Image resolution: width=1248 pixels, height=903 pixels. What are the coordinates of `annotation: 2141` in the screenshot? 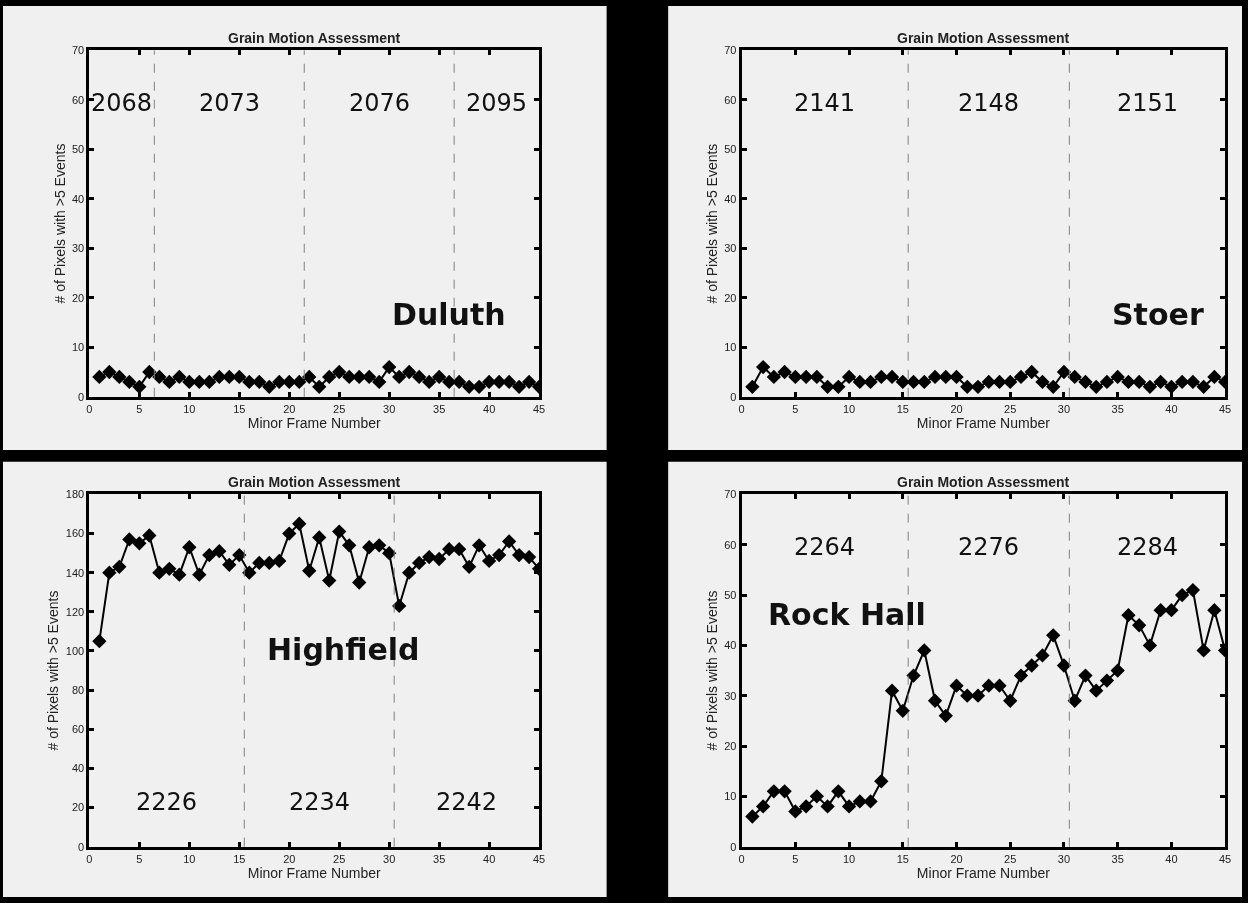 It's located at (825, 103).